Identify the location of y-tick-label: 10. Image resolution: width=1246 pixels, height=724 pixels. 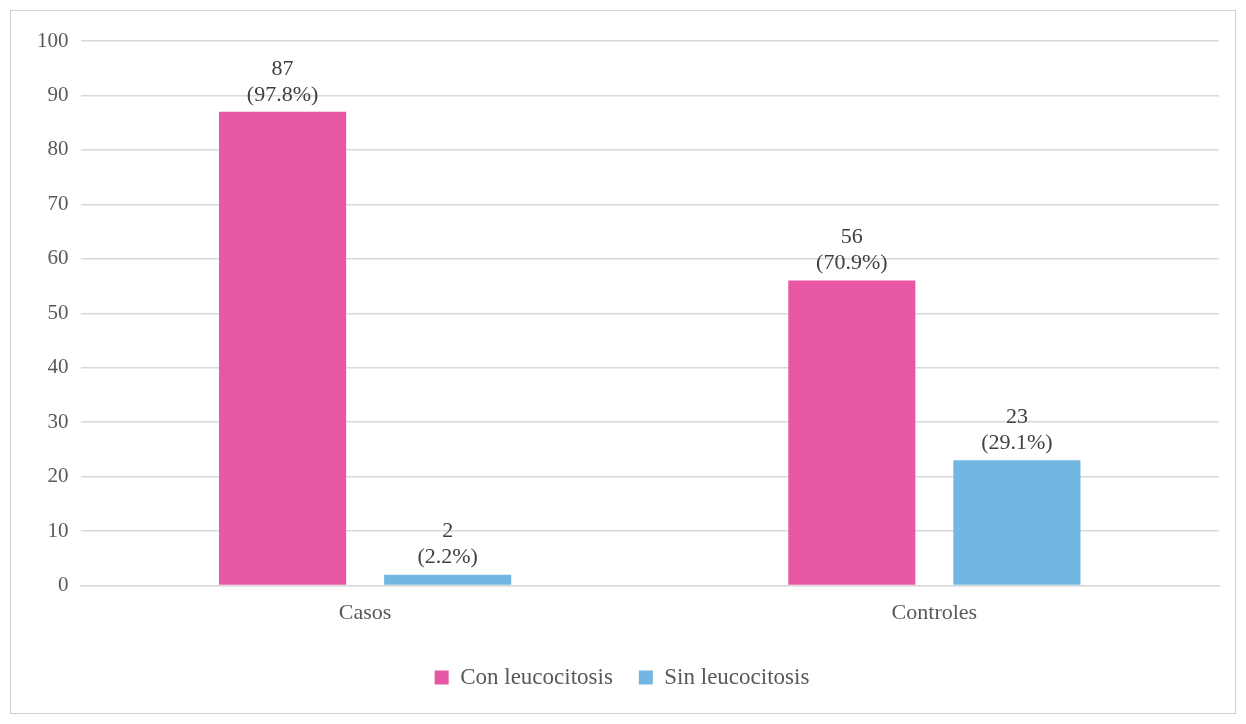
(58, 529).